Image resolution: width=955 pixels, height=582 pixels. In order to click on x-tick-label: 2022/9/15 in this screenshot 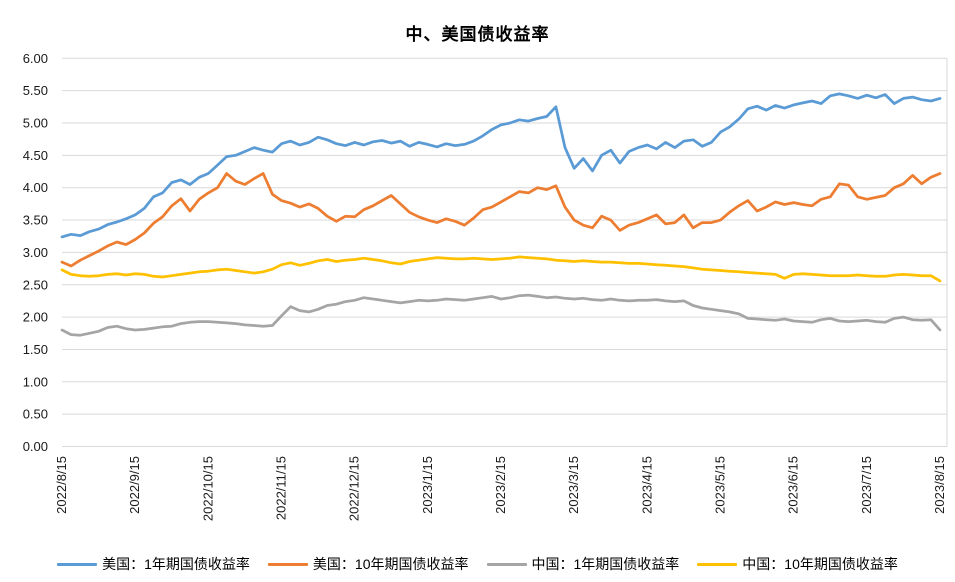, I will do `click(134, 485)`.